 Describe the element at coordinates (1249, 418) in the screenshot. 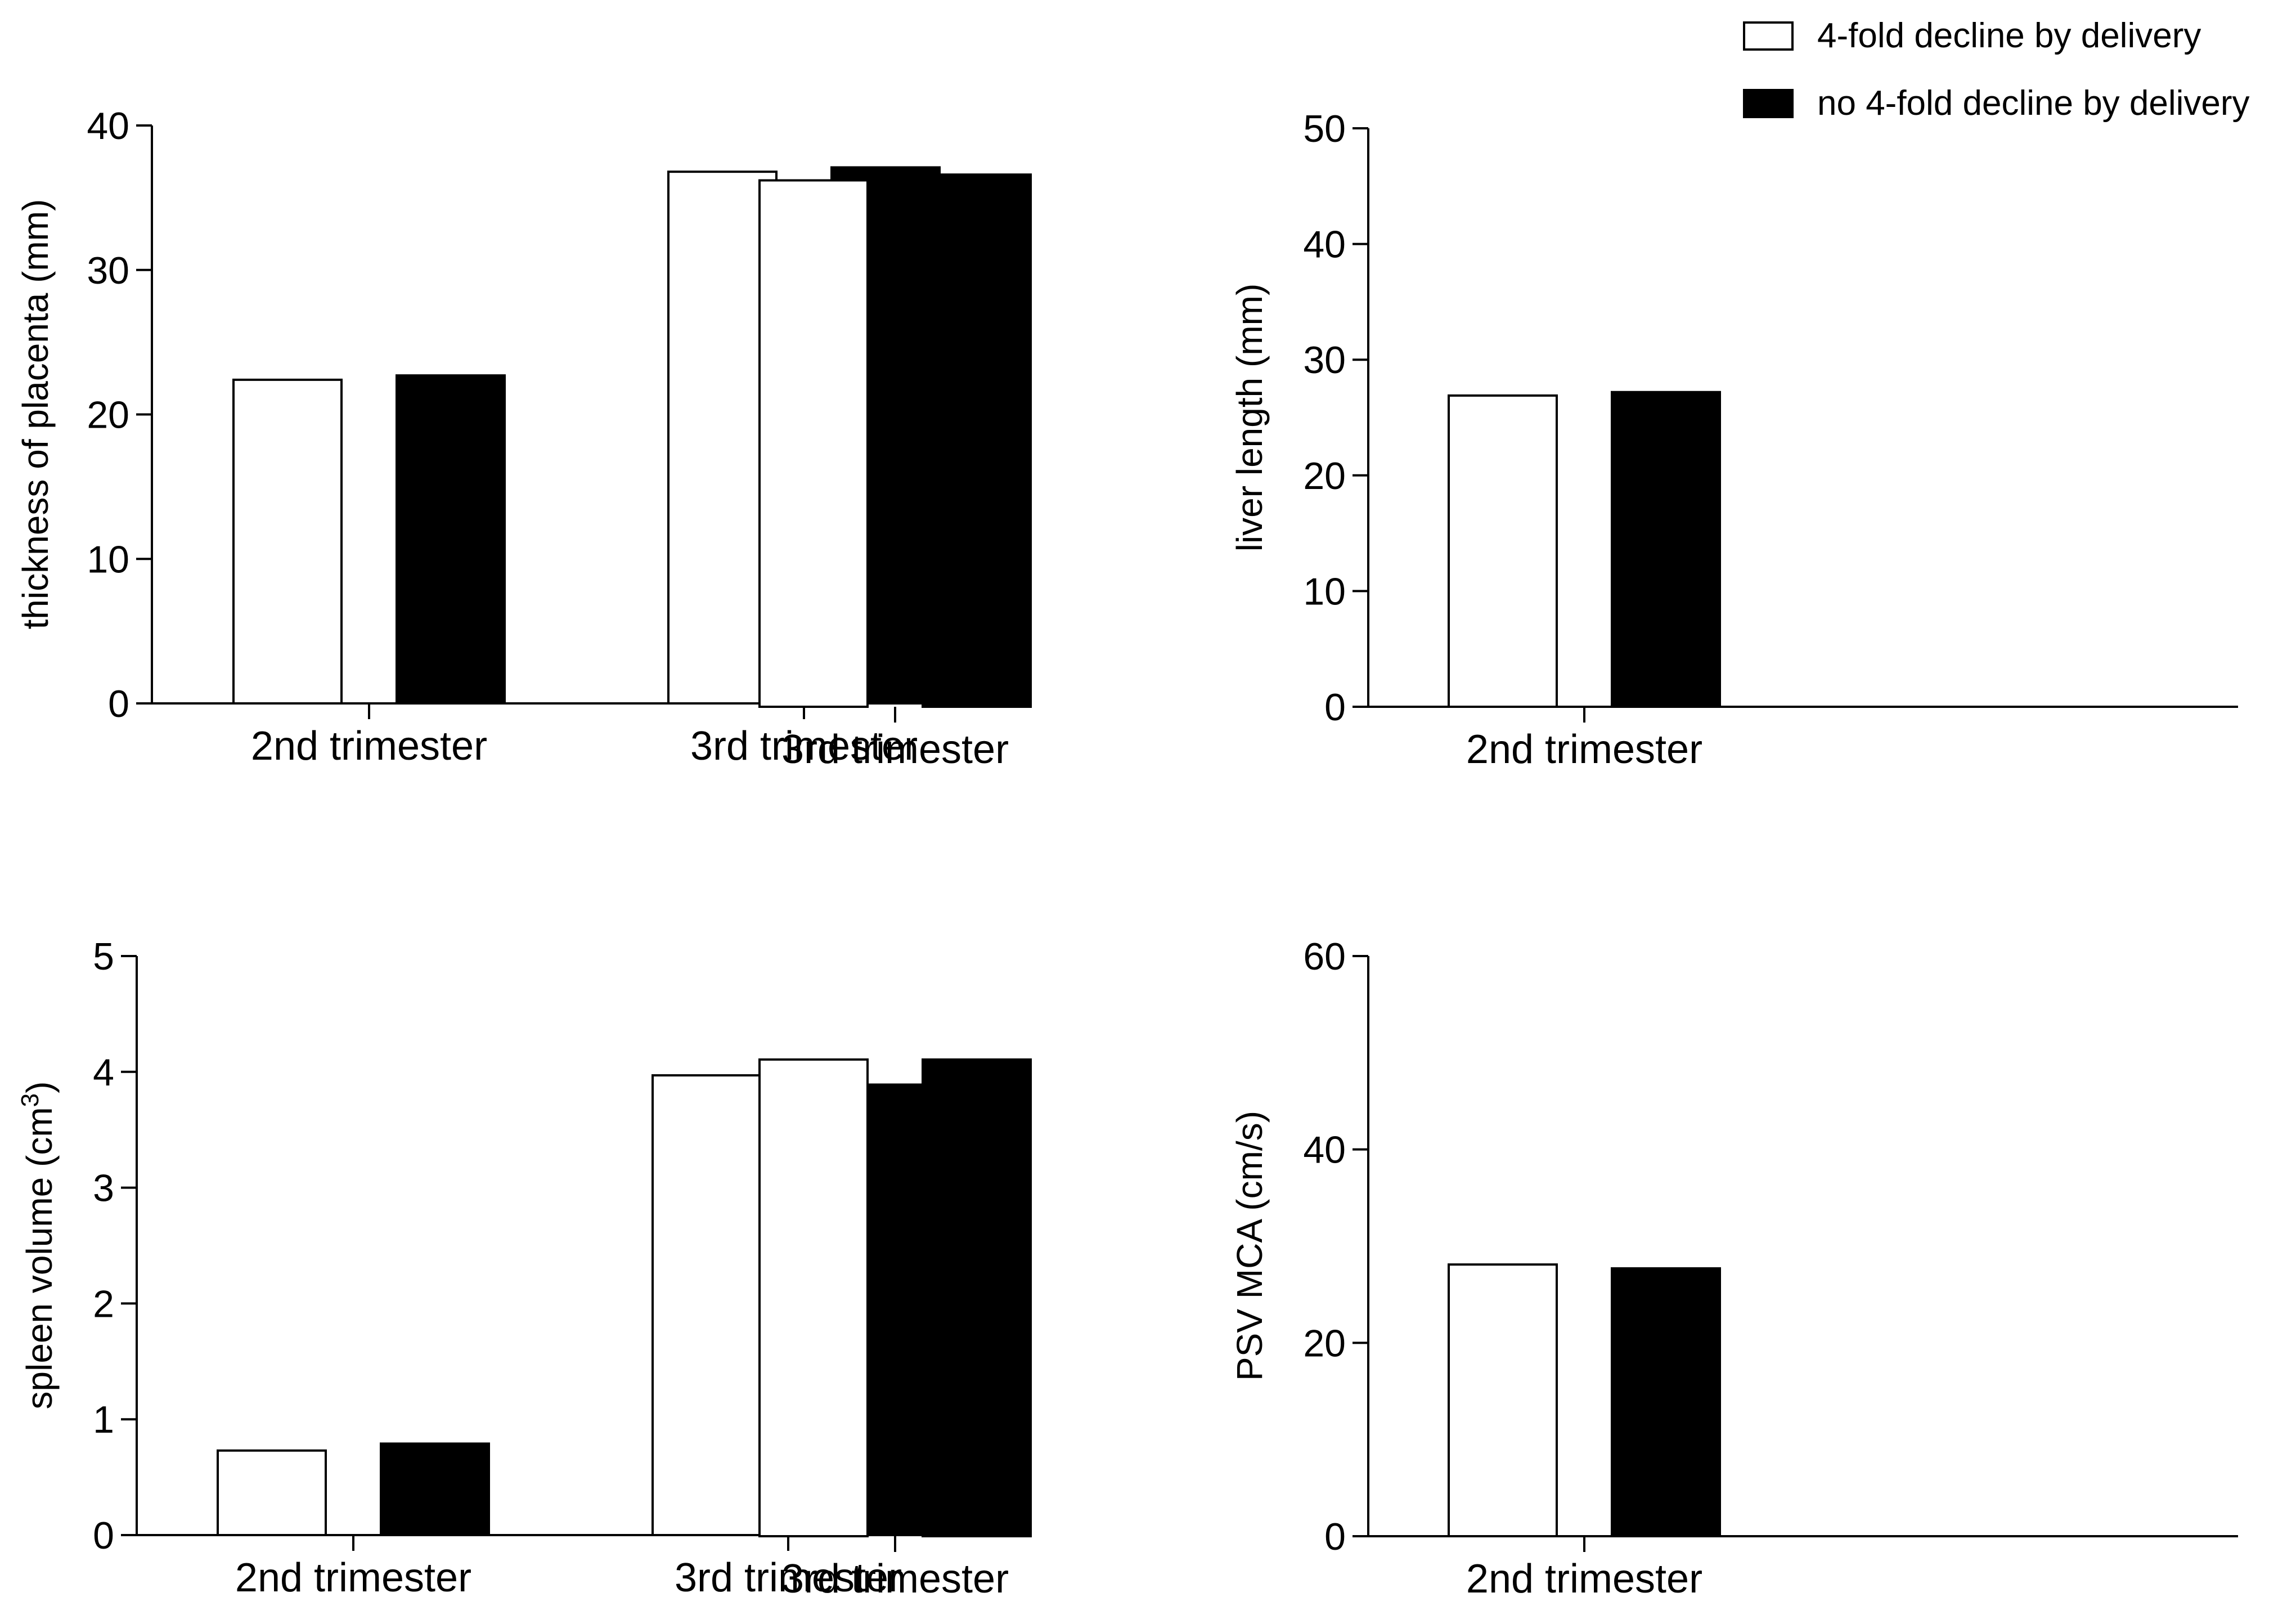

I see `y-axis-title: liver length (mm)` at that location.